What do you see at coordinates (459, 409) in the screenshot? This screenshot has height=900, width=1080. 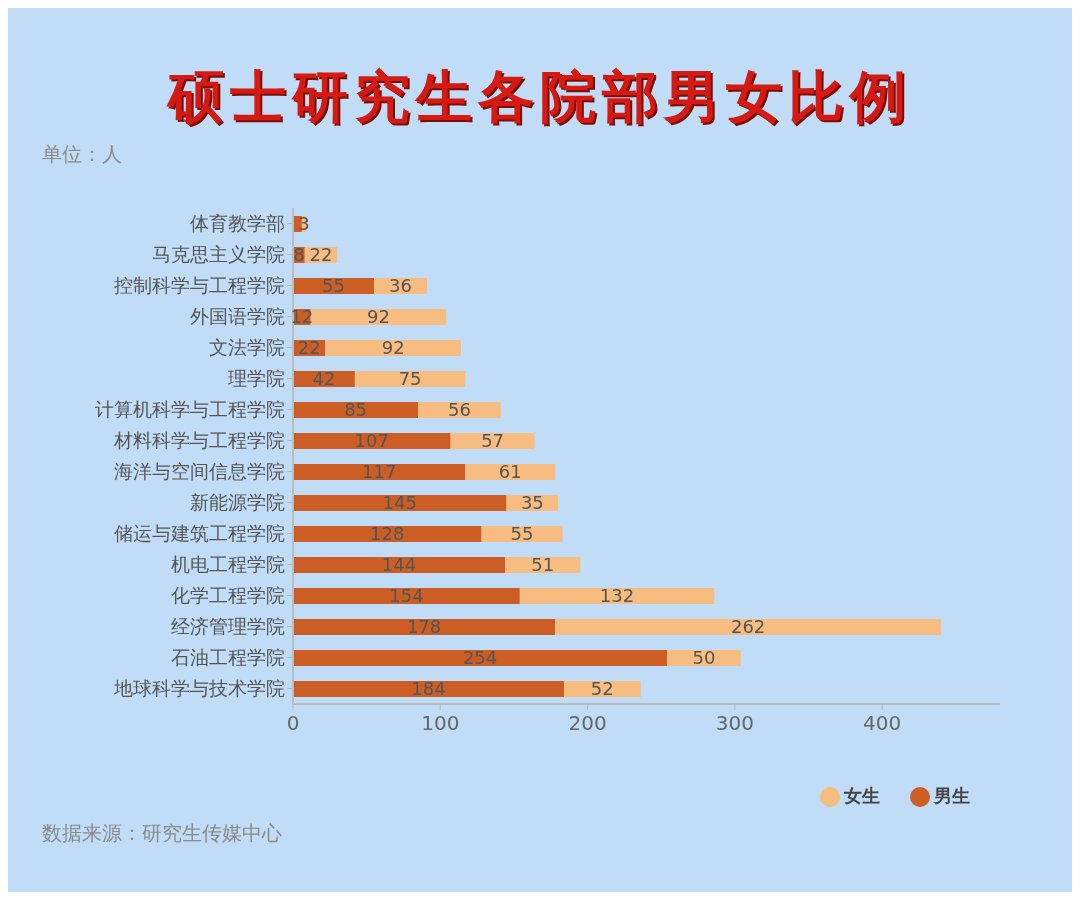 I see `data-label: 56` at bounding box center [459, 409].